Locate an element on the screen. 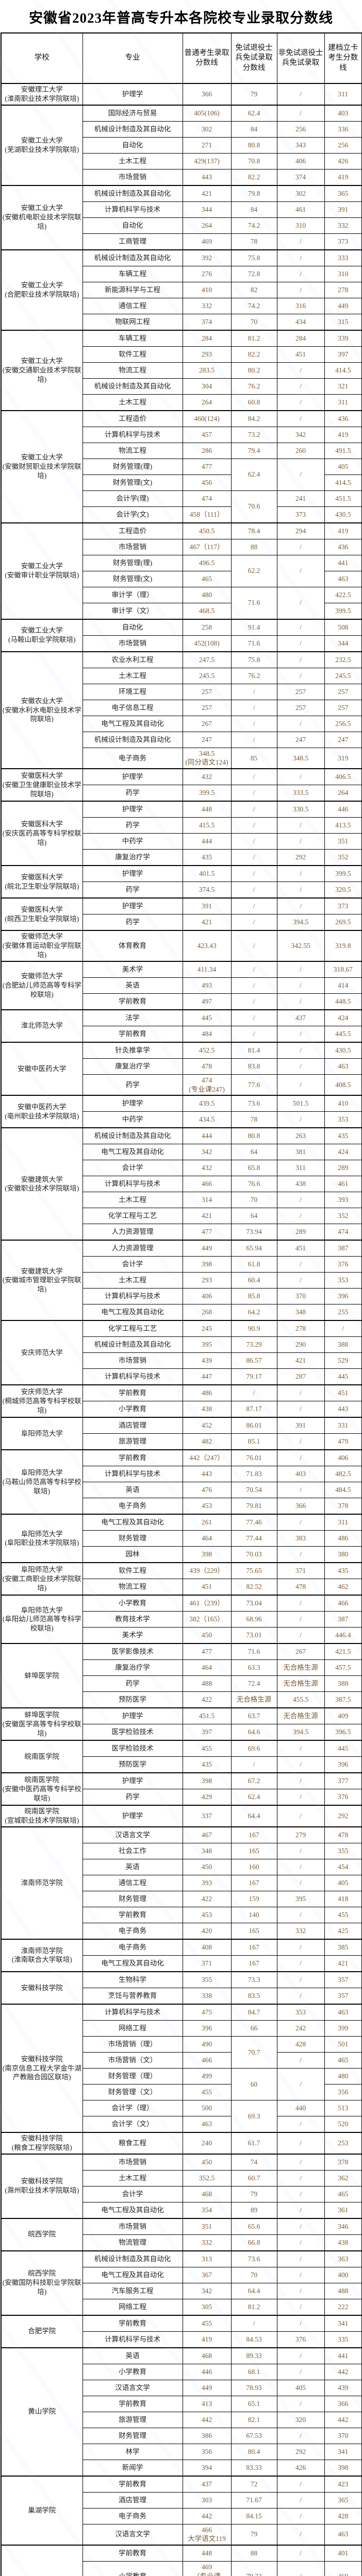  score-filecard-cell: 336 is located at coordinates (343, 129).